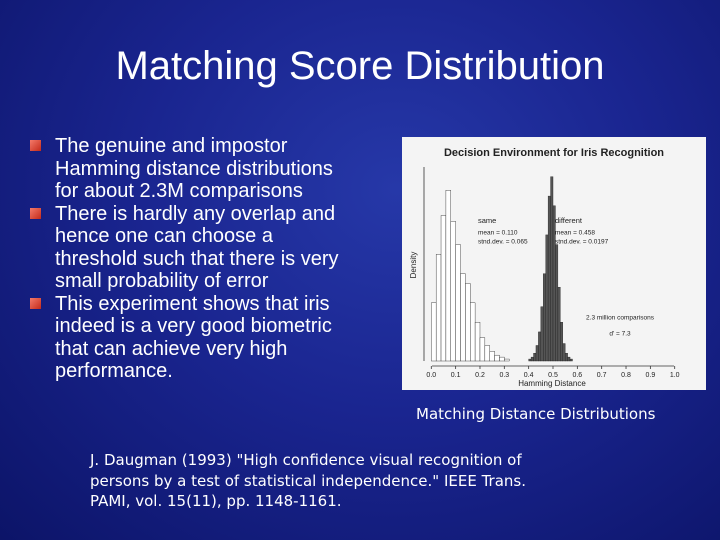 The image size is (720, 540). Describe the element at coordinates (503, 242) in the screenshot. I see `annotation: stnd.dev. = 0.065` at that location.